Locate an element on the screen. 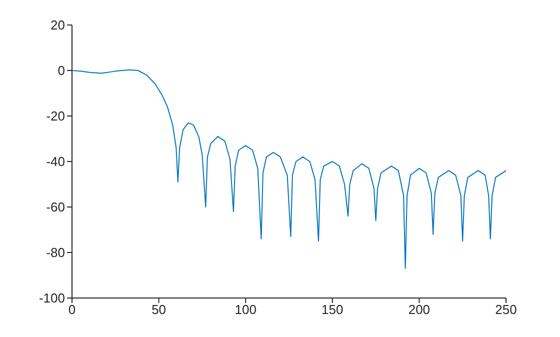  x-tick-label: 150 is located at coordinates (333, 310).